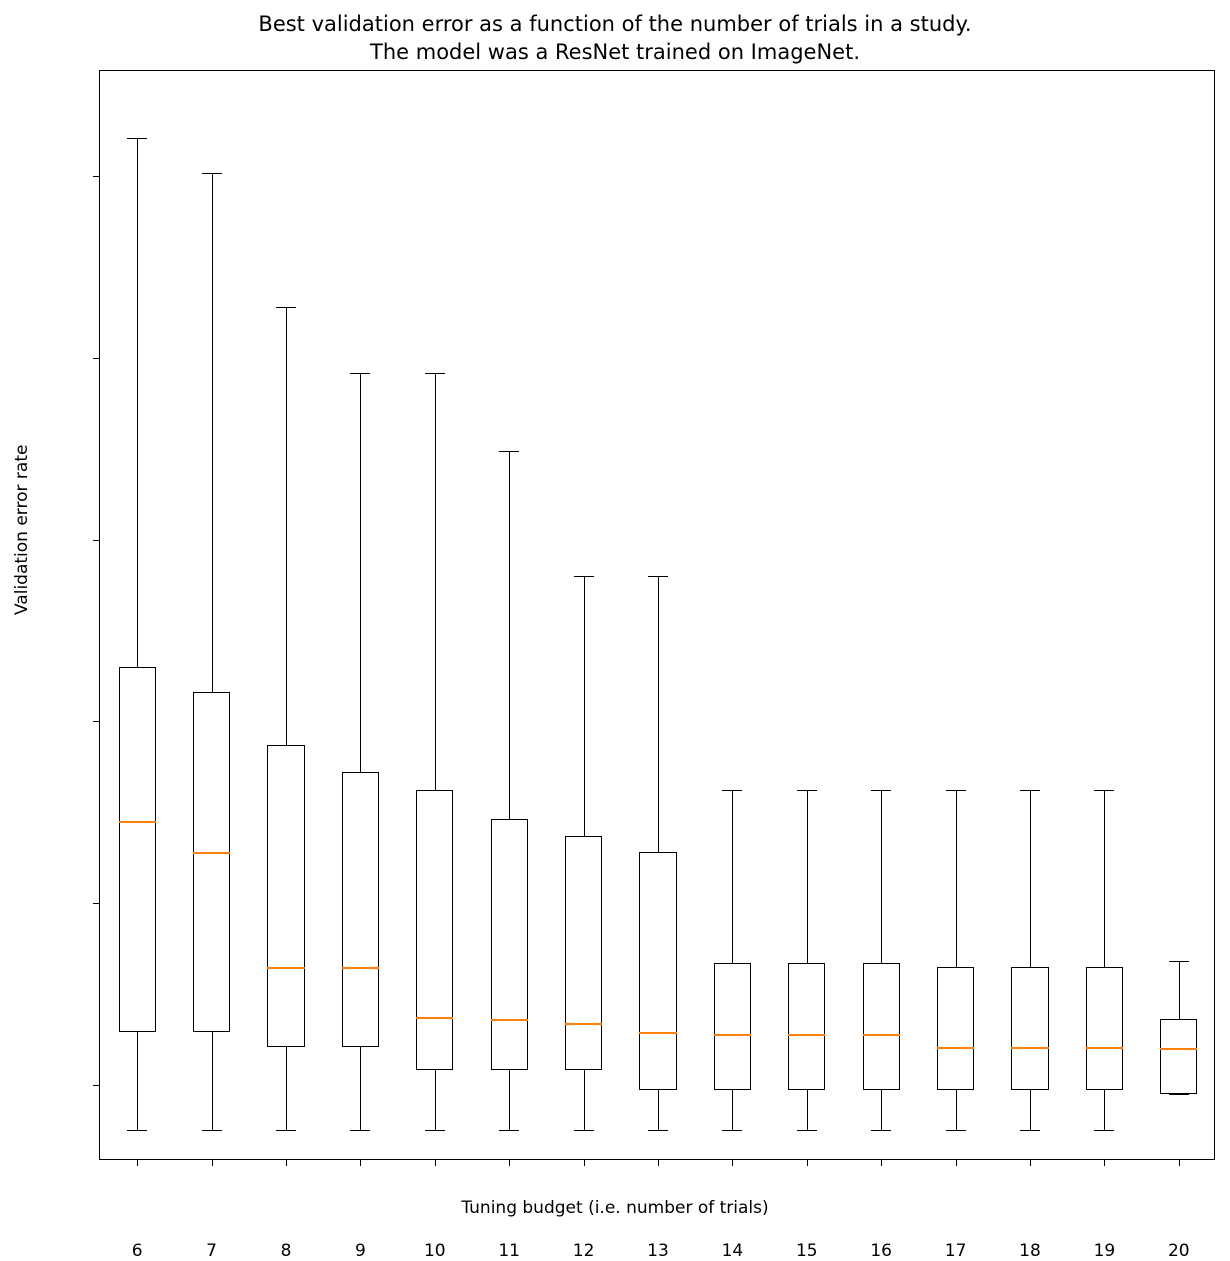 The width and height of the screenshot is (1230, 1261). I want to click on x-axis-tick-label: 10, so click(434, 1251).